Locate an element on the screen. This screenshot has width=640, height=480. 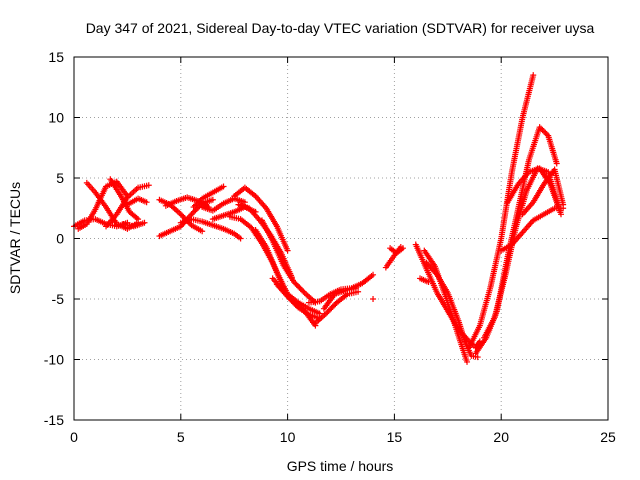
y-tick-label: 15 is located at coordinates (56, 57).